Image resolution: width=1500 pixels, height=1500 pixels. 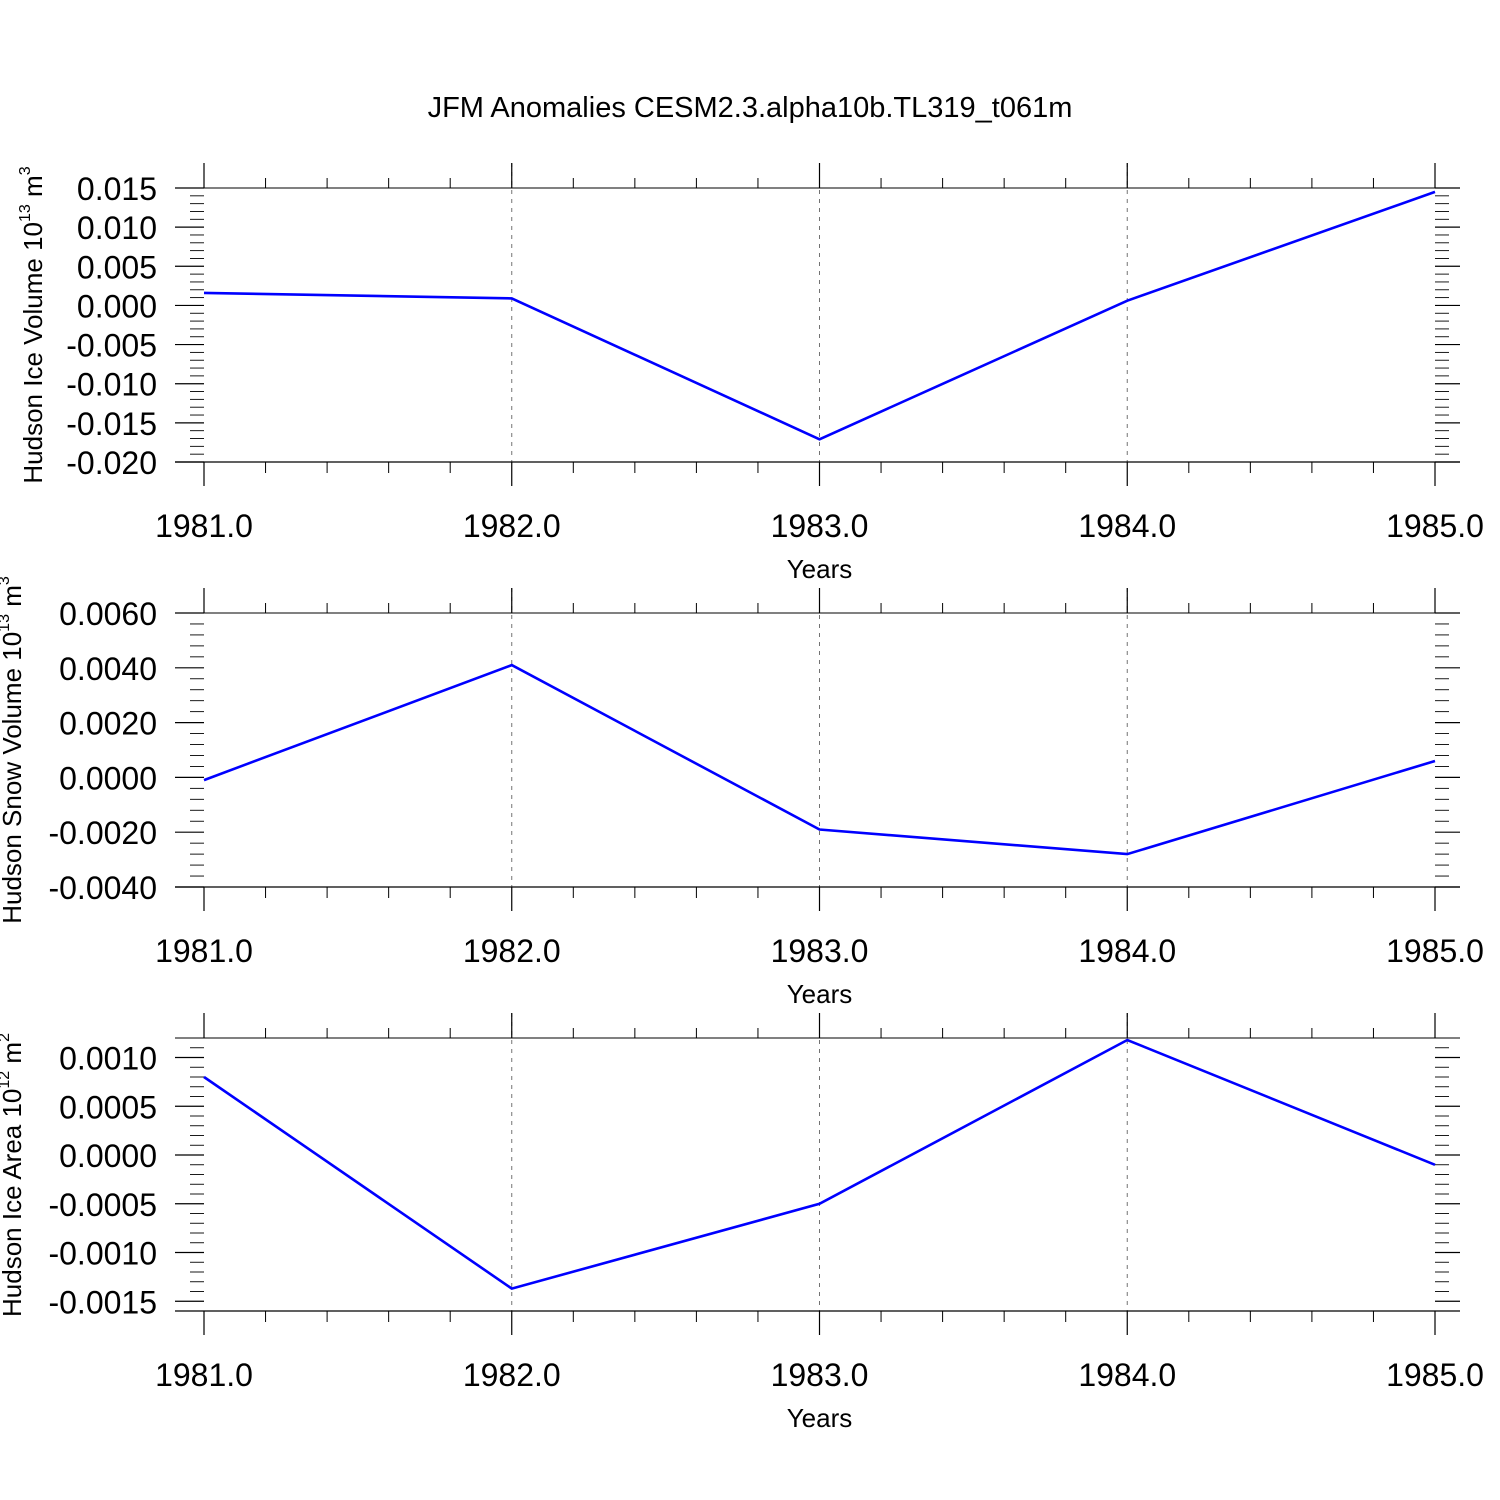 What do you see at coordinates (108, 614) in the screenshot?
I see `y-tick-label: 0.0060` at bounding box center [108, 614].